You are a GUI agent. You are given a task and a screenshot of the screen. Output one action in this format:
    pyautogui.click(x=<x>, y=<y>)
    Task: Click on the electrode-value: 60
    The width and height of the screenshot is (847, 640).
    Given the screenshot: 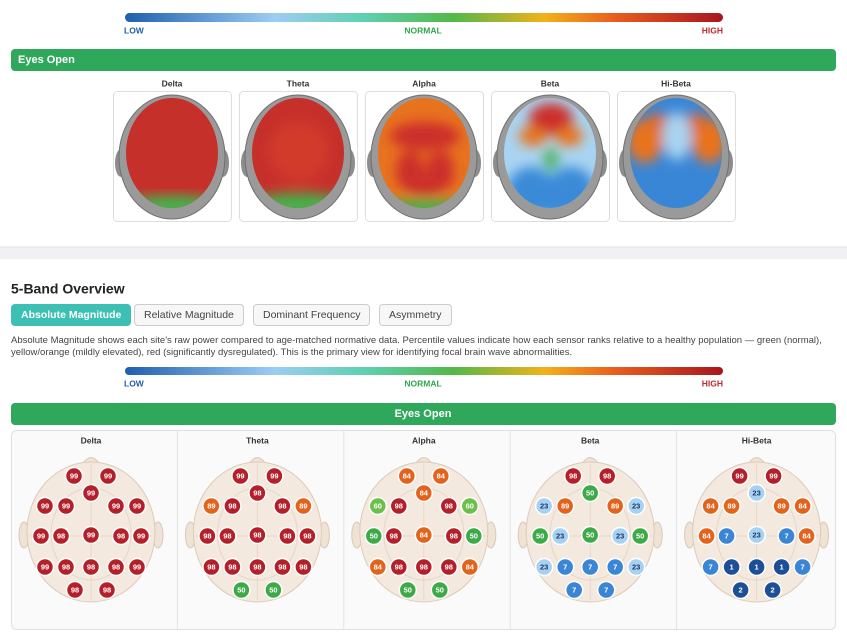 What is the action you would take?
    pyautogui.click(x=470, y=505)
    